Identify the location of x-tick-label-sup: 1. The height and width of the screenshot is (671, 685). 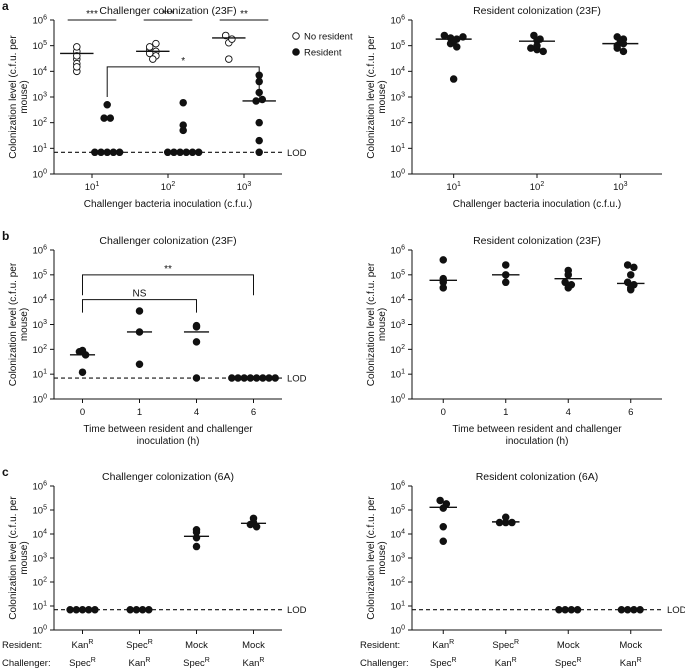
(459, 184).